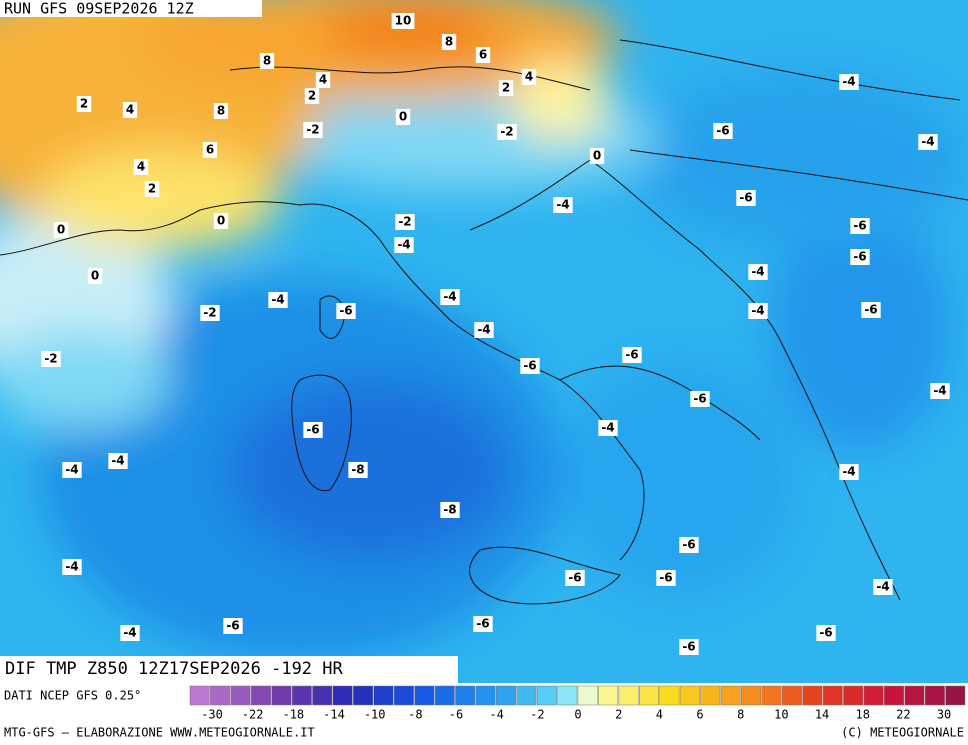 This screenshot has height=745, width=968. Describe the element at coordinates (740, 715) in the screenshot. I see `colorbar-label: 8` at that location.